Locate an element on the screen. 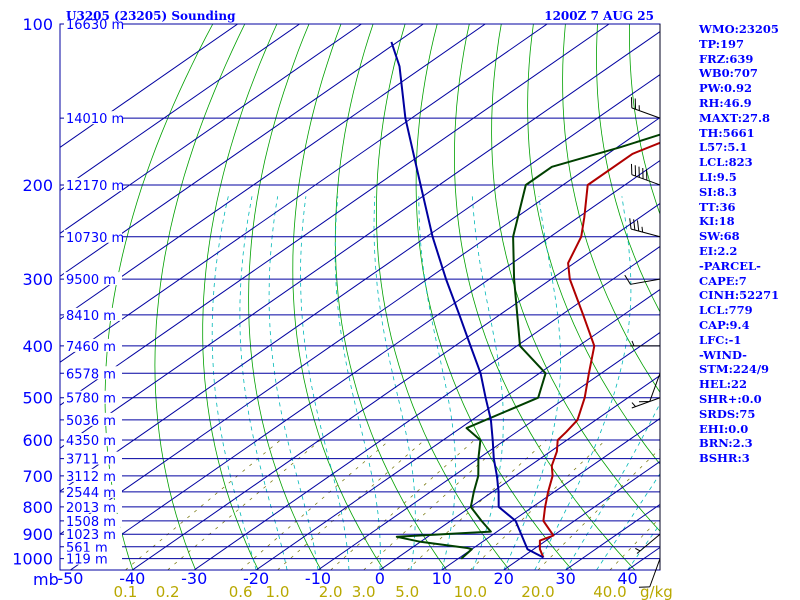 The height and width of the screenshot is (600, 800). height-label: 10730 m is located at coordinates (95, 238).